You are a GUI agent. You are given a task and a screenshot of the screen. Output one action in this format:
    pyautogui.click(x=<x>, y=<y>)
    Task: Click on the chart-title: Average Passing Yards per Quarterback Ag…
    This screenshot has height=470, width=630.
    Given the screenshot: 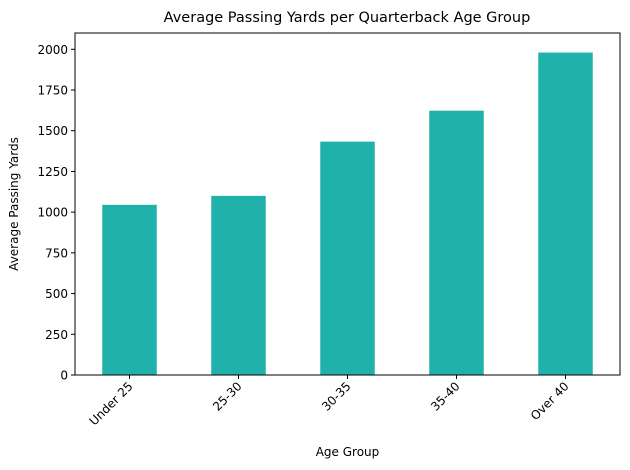 What is the action you would take?
    pyautogui.click(x=347, y=18)
    